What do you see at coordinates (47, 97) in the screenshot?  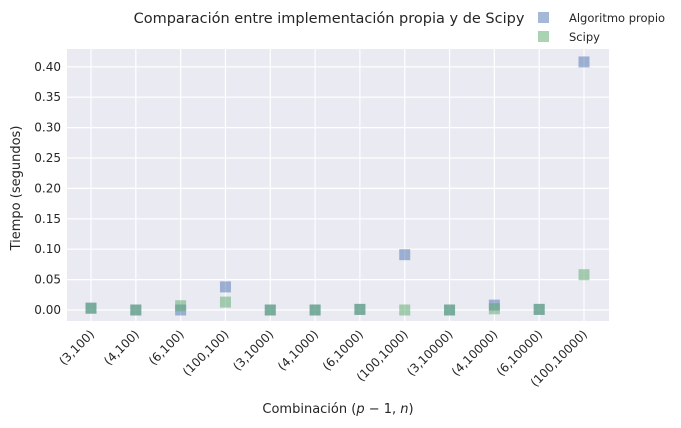 I see `y-tick-label: 0.35` at bounding box center [47, 97].